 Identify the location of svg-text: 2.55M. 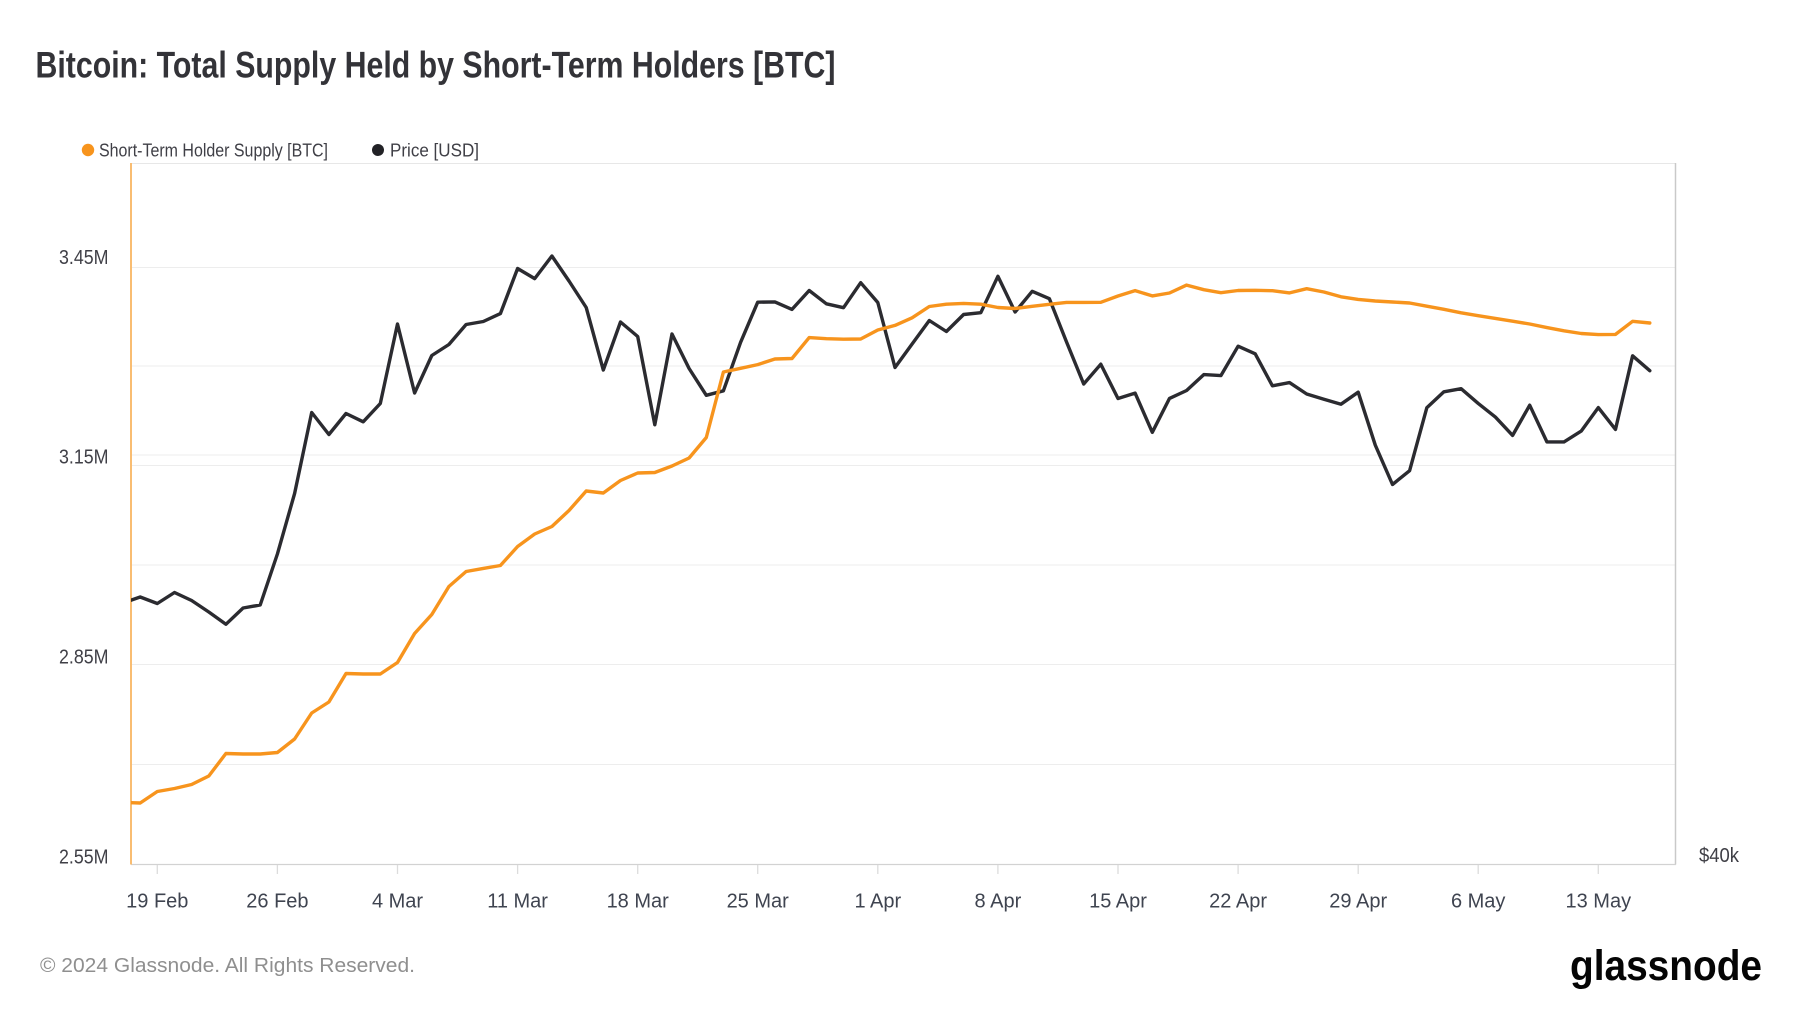
(84, 858).